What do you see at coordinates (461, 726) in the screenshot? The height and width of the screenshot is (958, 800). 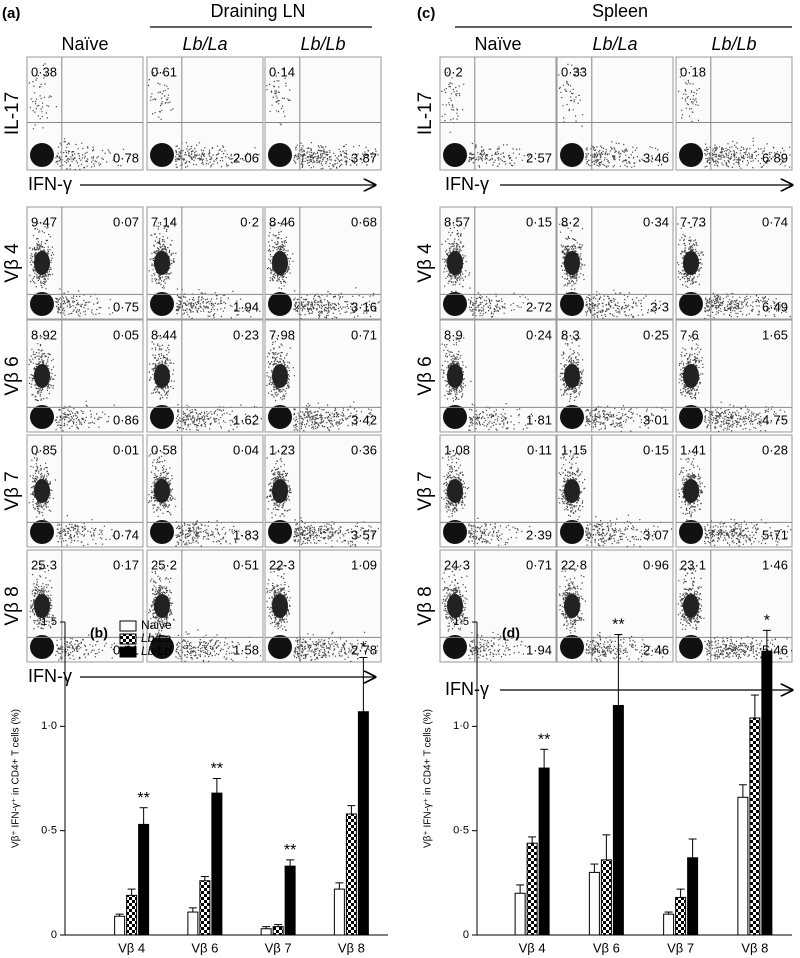 I see `y-tick-label: 1·0` at bounding box center [461, 726].